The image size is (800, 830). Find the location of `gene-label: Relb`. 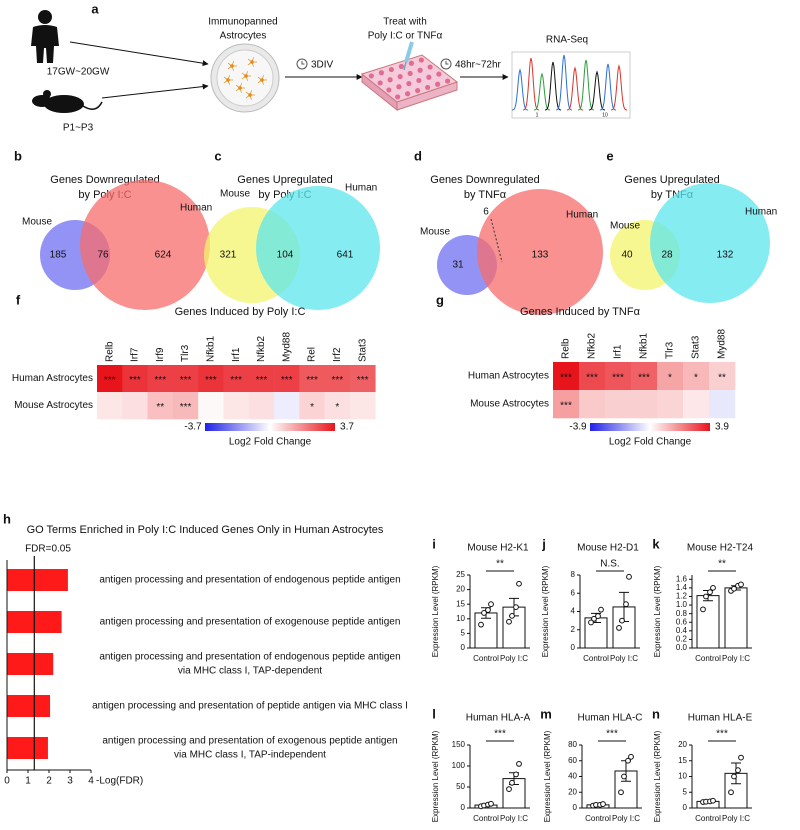

gene-label: Relb is located at coordinates (566, 348).